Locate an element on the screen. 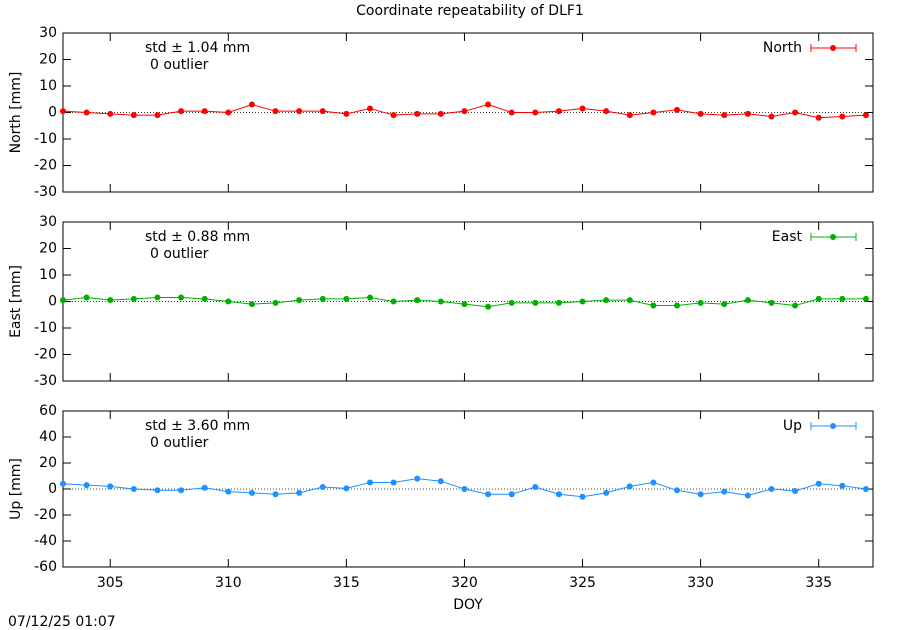  chart-title: Coordinate repeatability of DLF1 is located at coordinates (470, 11).